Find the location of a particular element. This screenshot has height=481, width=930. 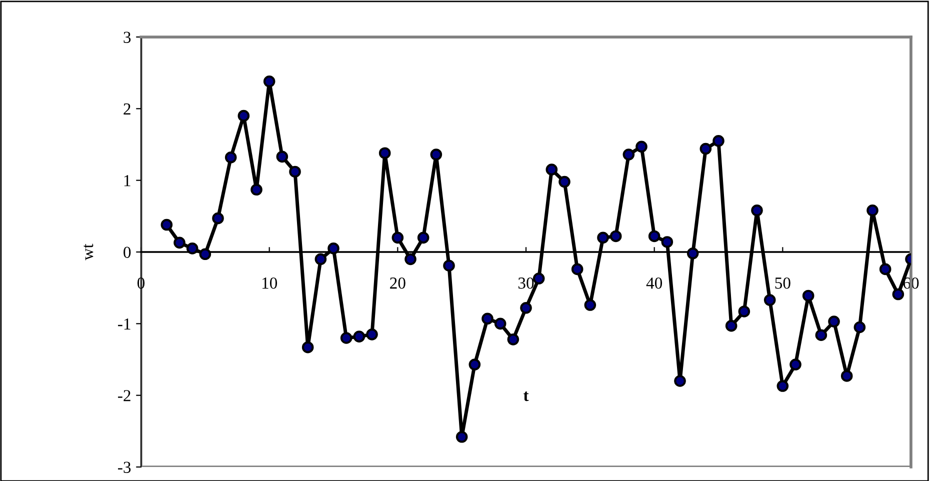

y-tick-label: -1 is located at coordinates (124, 324).